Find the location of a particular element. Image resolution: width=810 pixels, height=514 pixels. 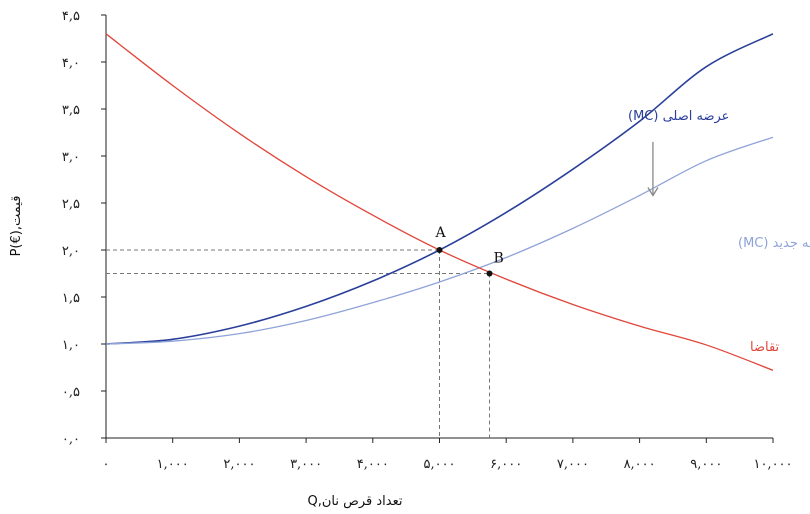

x-tick-label: ۸,۰۰۰ is located at coordinates (640, 464).